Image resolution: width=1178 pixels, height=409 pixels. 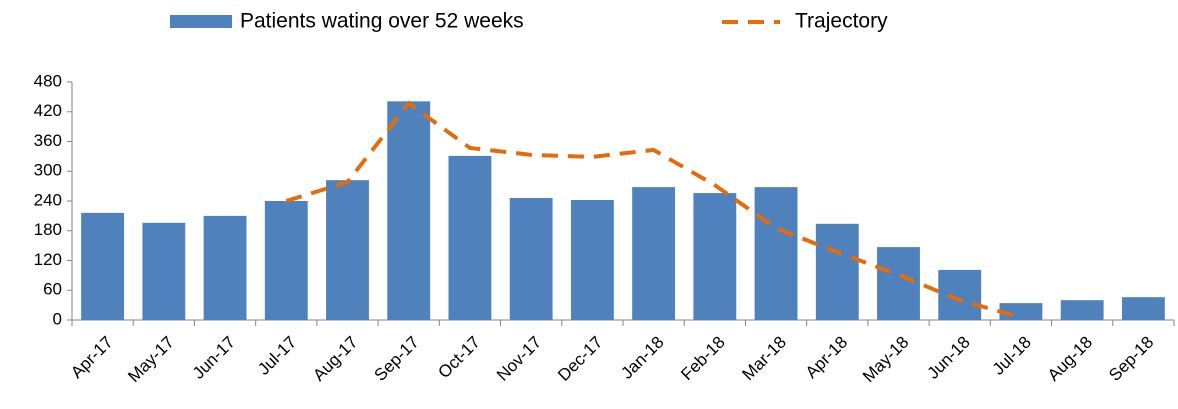 What do you see at coordinates (949, 358) in the screenshot?
I see `x-tick-label: Jun-18` at bounding box center [949, 358].